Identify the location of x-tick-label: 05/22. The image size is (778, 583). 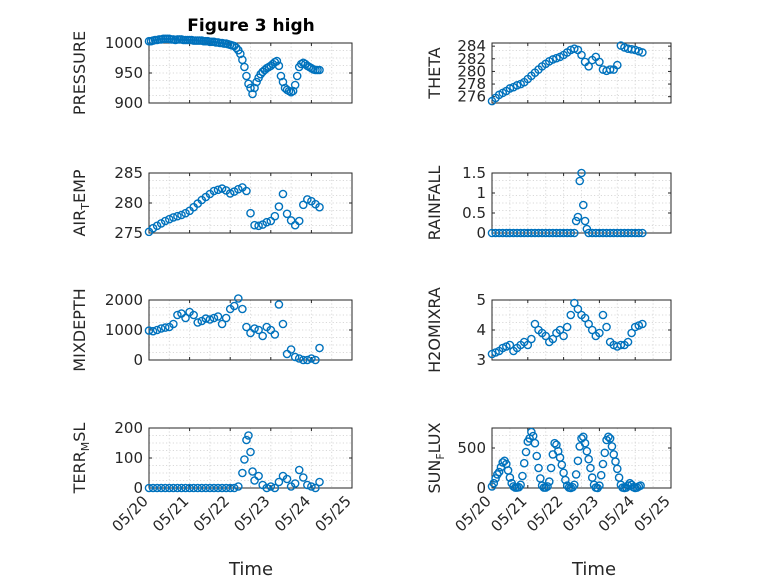
(544, 513).